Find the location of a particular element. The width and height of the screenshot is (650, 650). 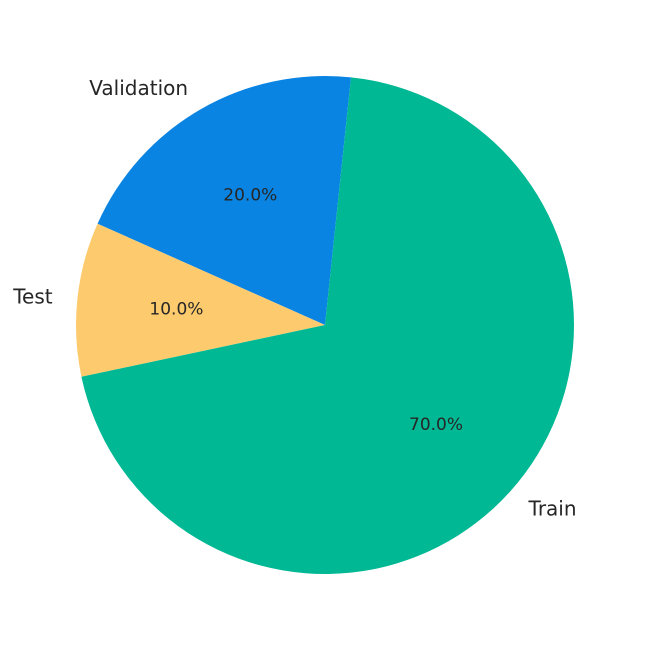

slice-label-train: Train is located at coordinates (552, 508).